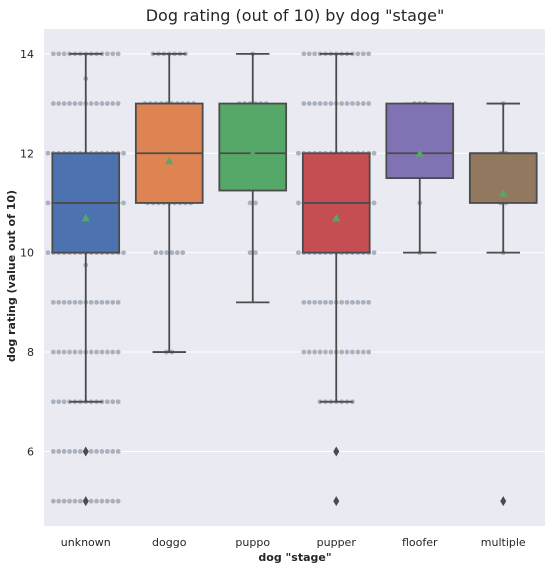  What do you see at coordinates (420, 178) in the screenshot?
I see `box-floofer` at bounding box center [420, 178].